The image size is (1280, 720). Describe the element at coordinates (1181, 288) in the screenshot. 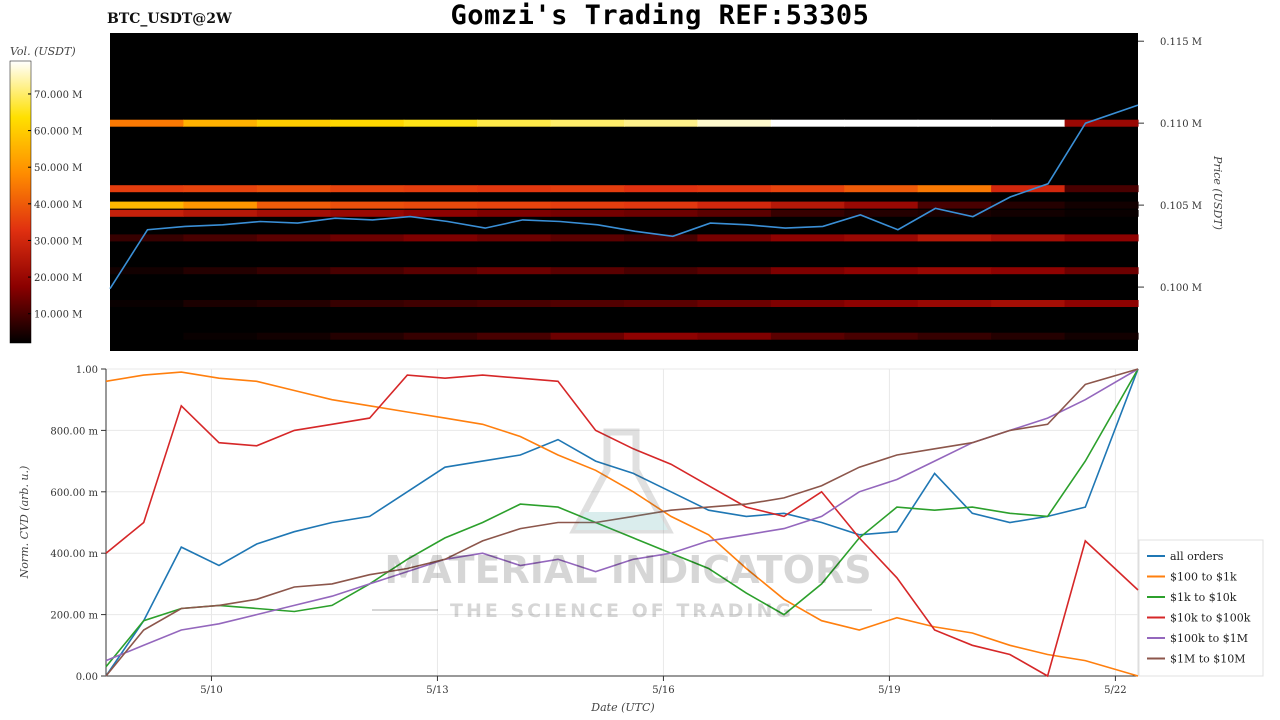

I see `price-tick-label: 0.100 M` at that location.